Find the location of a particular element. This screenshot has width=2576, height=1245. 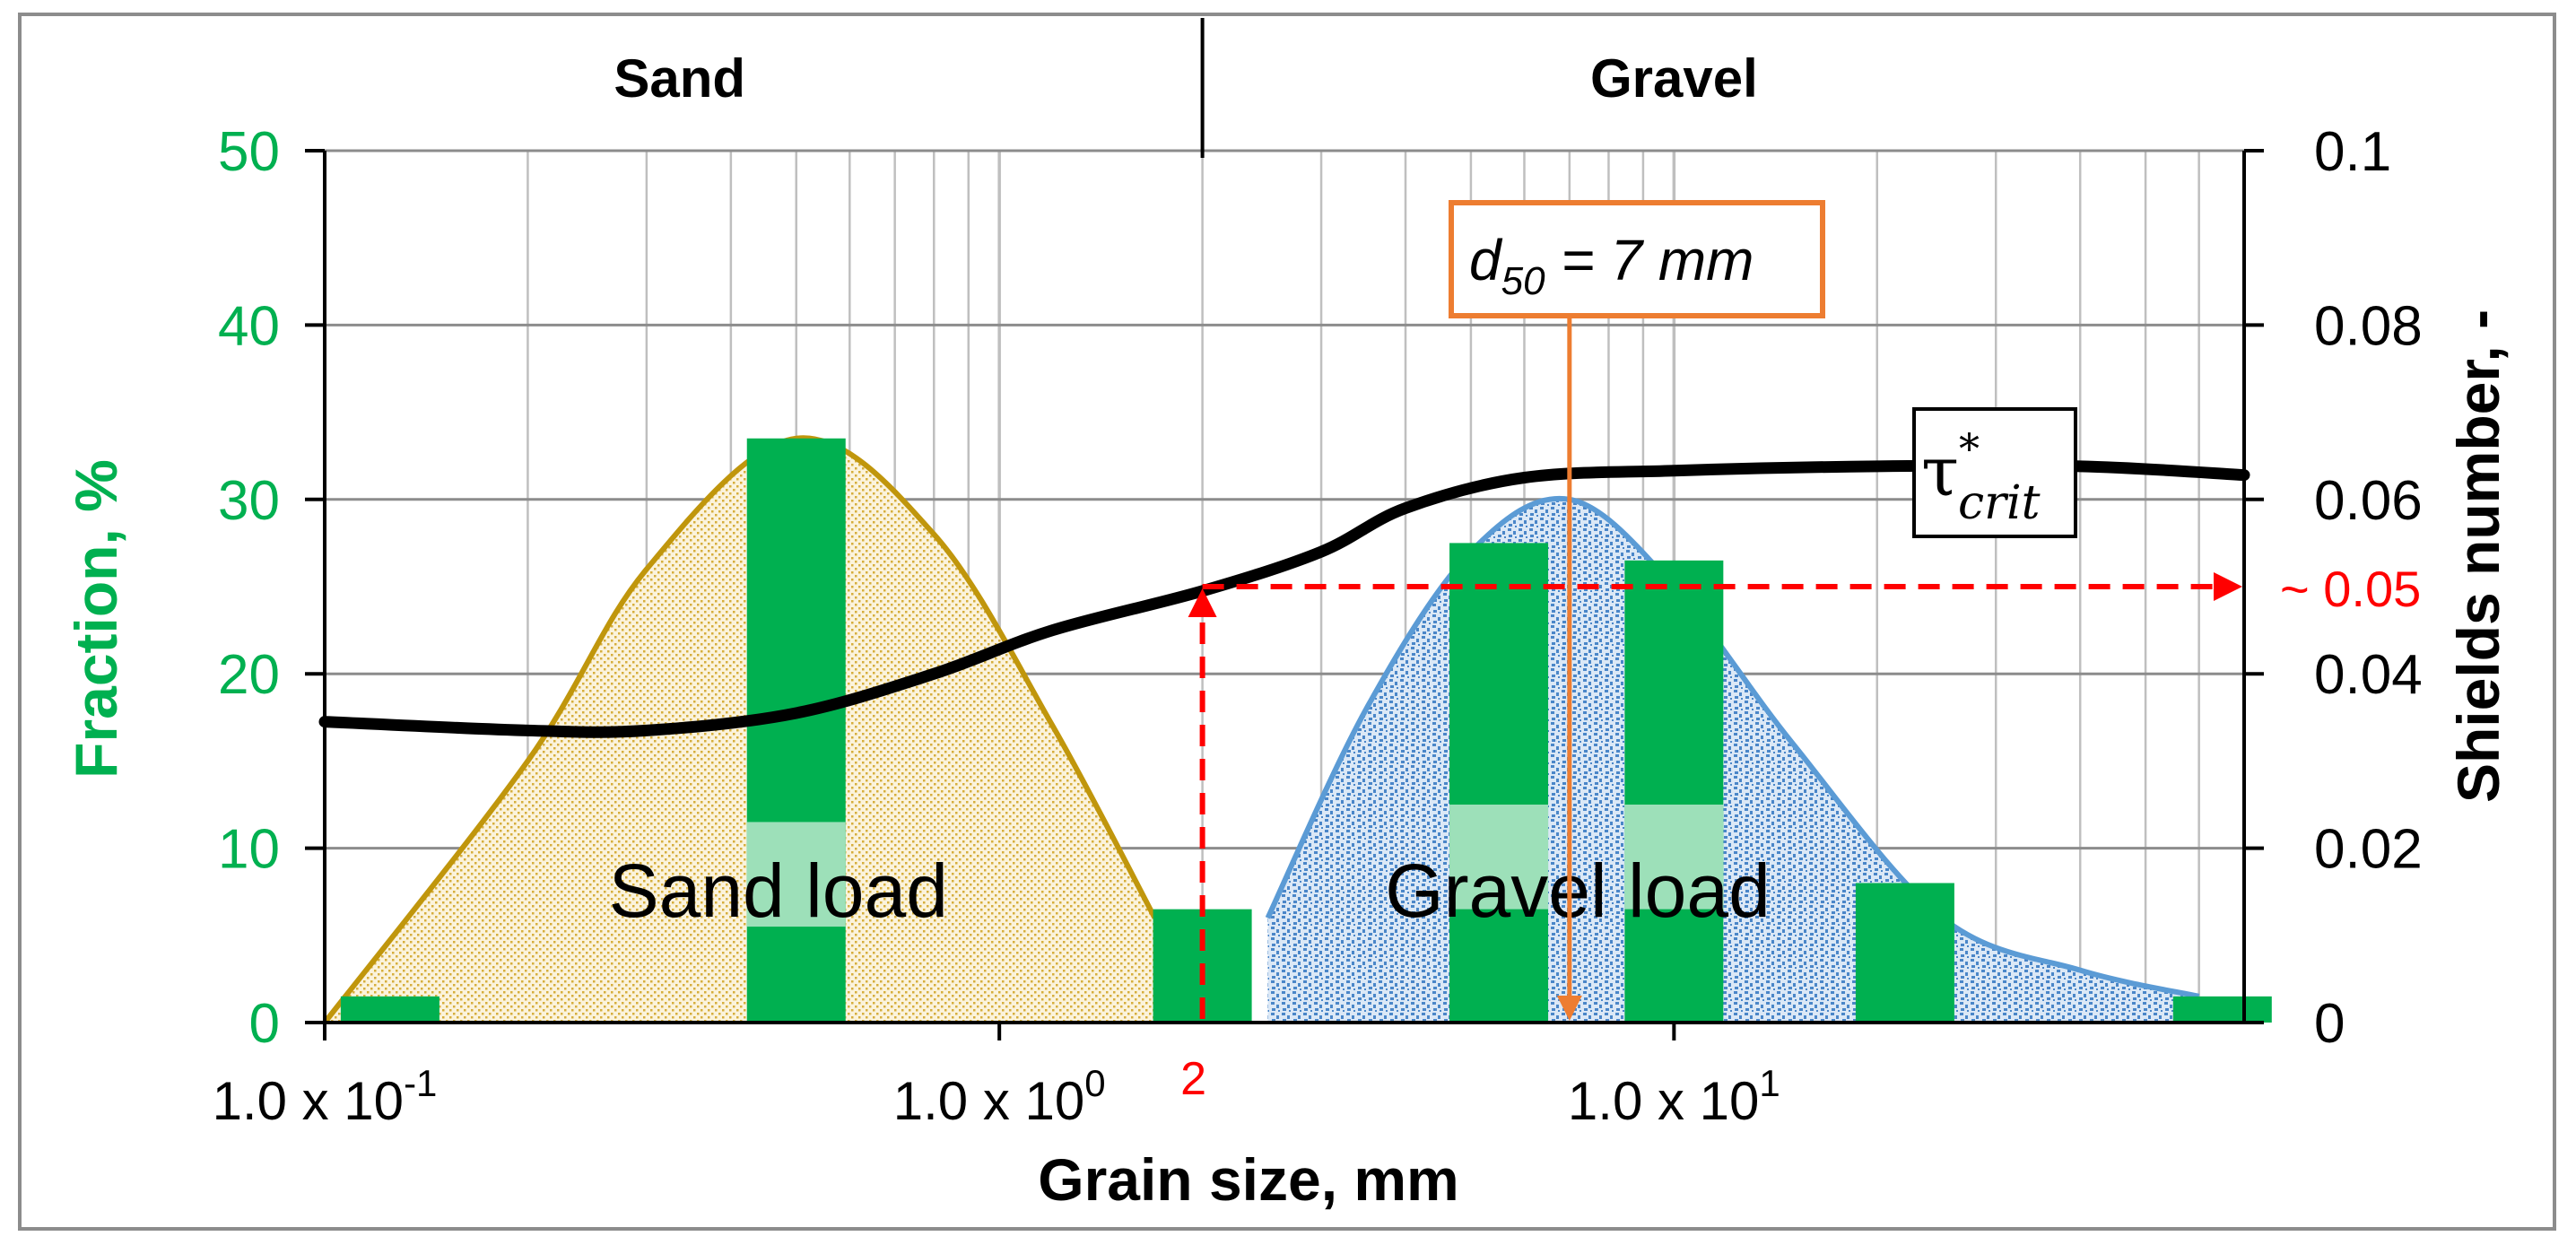

sand-label-band is located at coordinates (796, 874).